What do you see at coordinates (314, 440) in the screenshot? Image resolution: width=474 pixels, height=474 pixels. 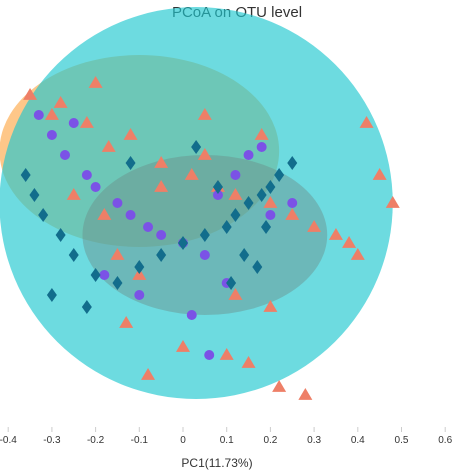 I see `x-tick-label: 0.3` at bounding box center [314, 440].